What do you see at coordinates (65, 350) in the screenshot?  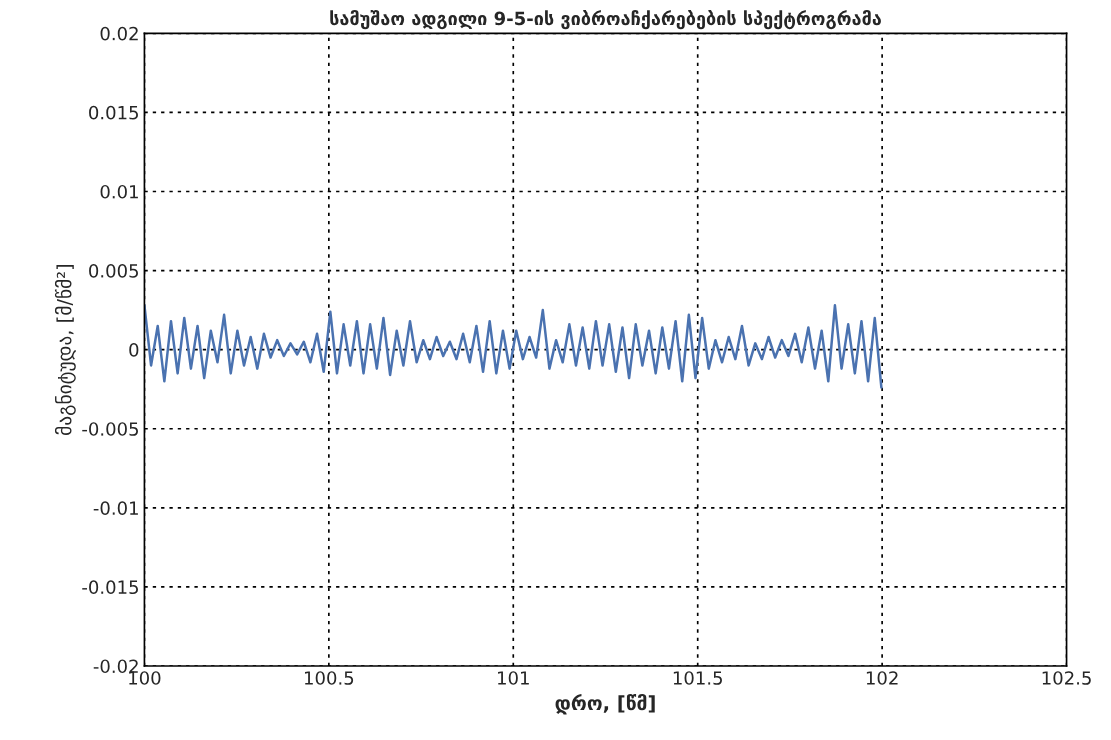 I see `y-axis-title: მაგნიტუდა, [მ/წმ²]` at bounding box center [65, 350].